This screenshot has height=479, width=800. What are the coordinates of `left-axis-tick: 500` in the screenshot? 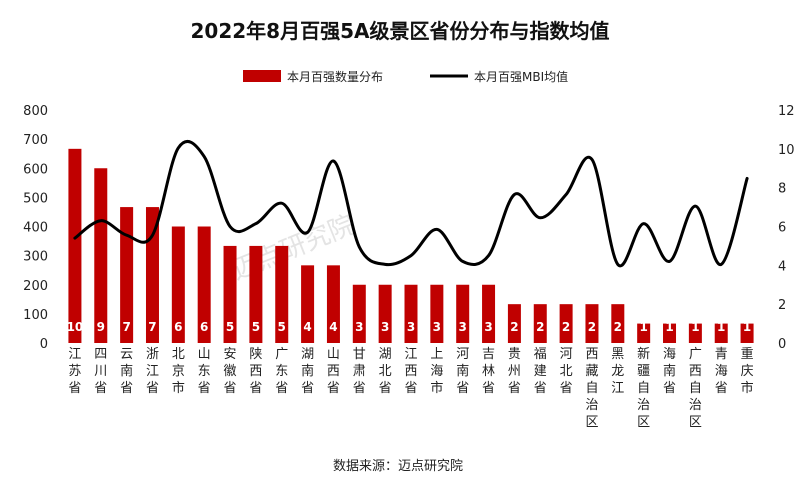 It's located at (35, 198).